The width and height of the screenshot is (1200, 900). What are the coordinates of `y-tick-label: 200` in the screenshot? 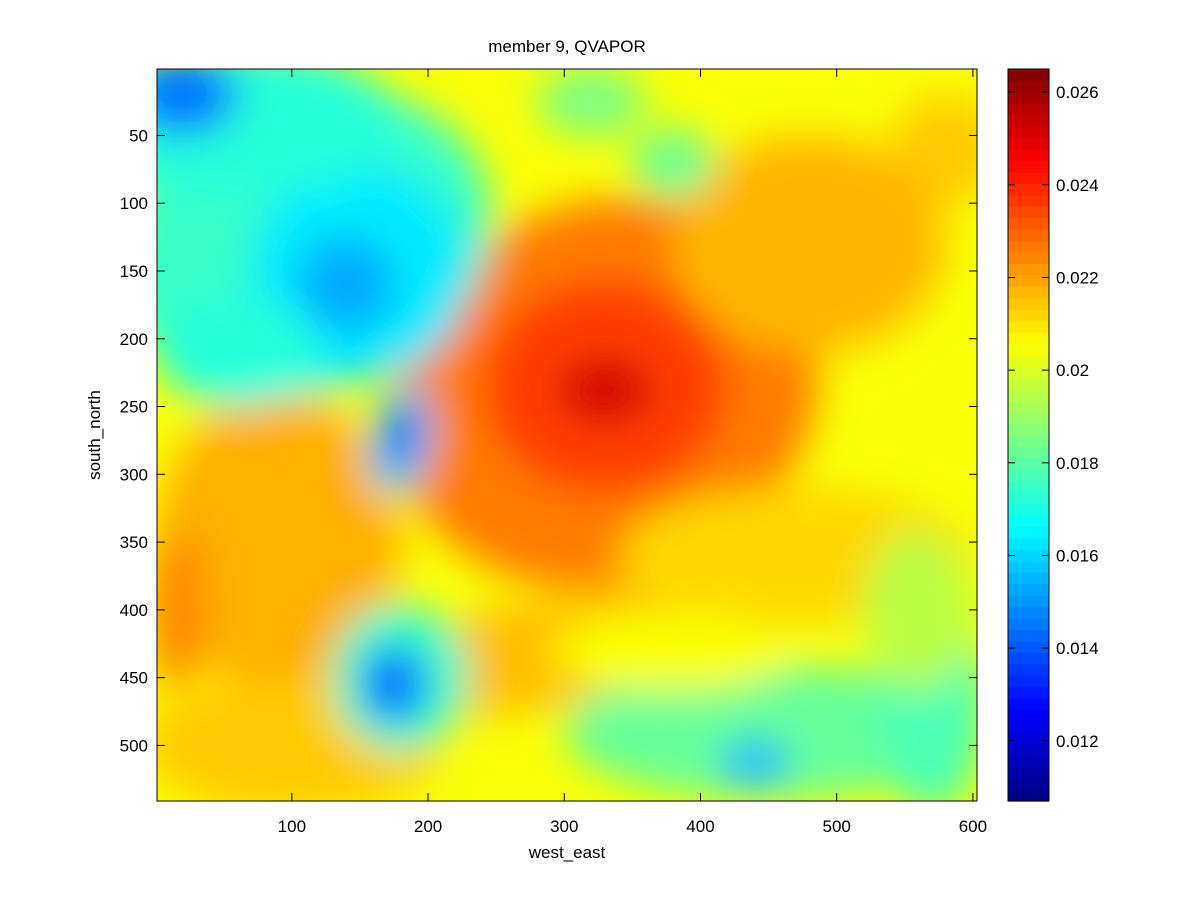 It's located at (134, 339).